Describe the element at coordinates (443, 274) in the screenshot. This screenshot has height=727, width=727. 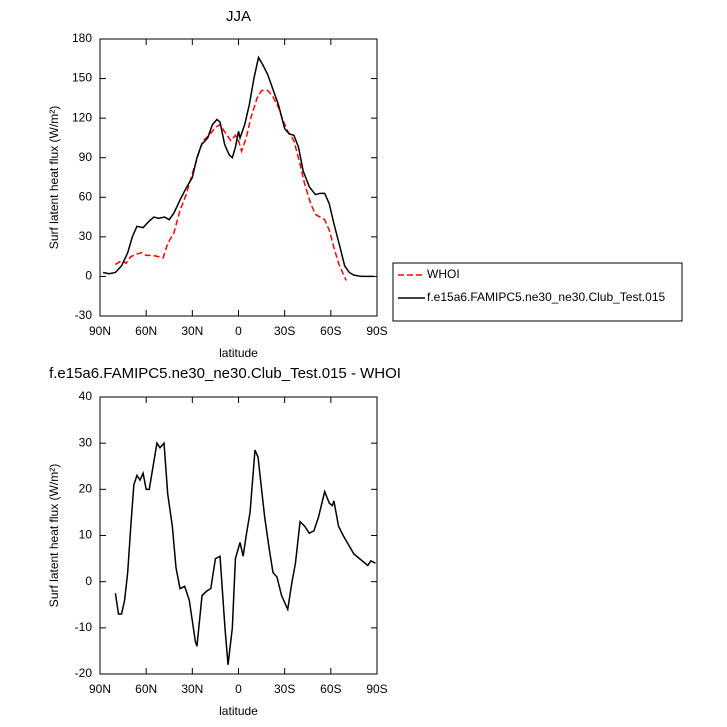
I see `legend-label: WHOI` at that location.